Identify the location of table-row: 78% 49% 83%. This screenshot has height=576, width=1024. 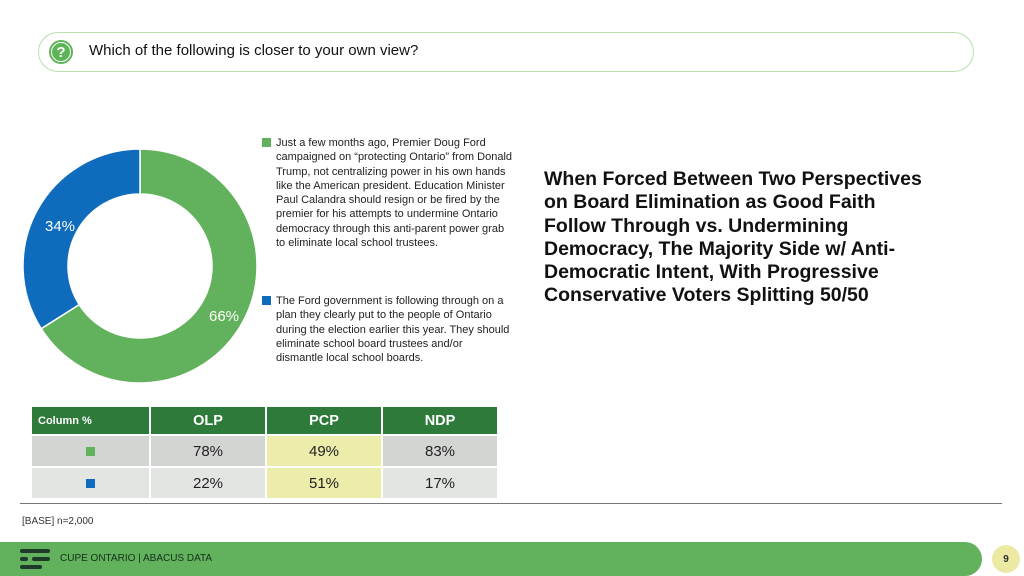
(264, 450).